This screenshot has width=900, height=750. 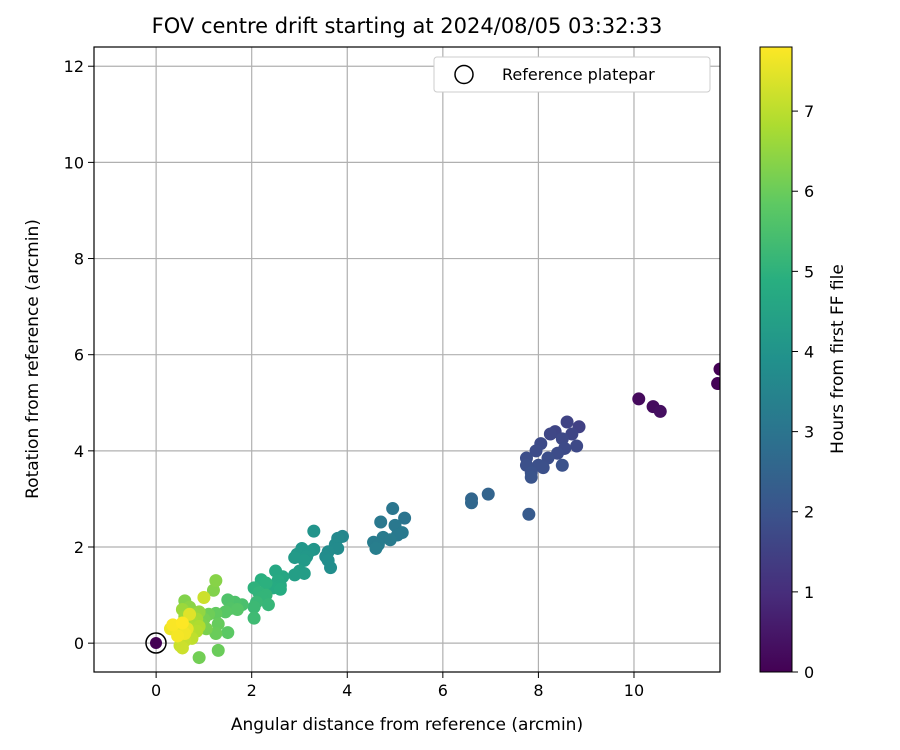 I want to click on x-axis-label: Angular distance from reference (arcmin), so click(x=407, y=725).